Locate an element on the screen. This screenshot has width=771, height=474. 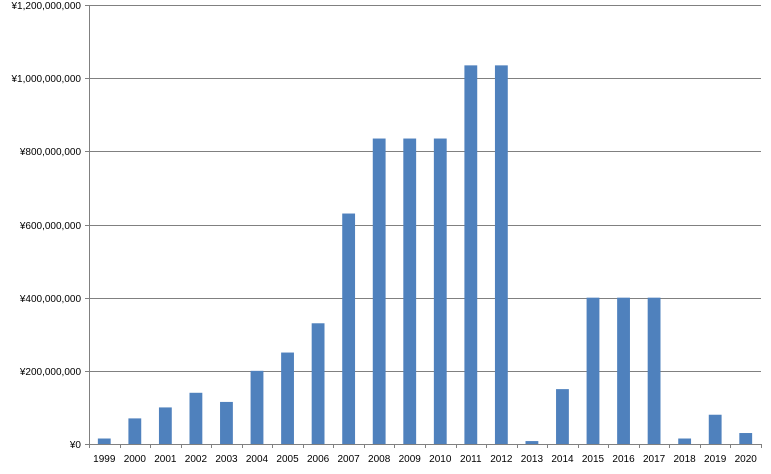
bar-2009 is located at coordinates (410, 291).